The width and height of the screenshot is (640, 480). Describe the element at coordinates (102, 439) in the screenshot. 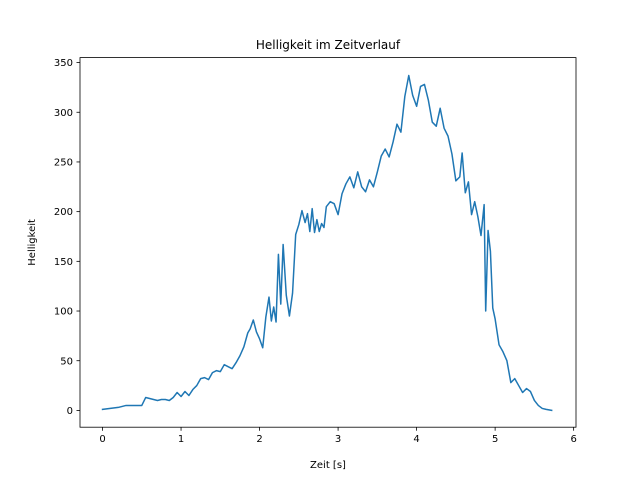

I see `x-tick-label: 0` at that location.